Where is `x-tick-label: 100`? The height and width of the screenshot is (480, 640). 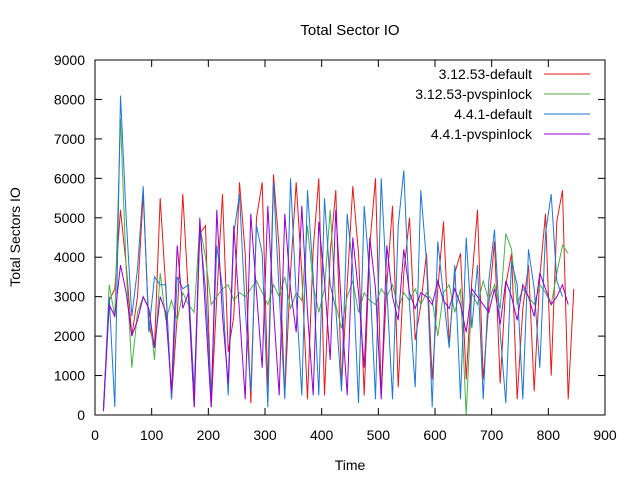 x-tick-label: 100 is located at coordinates (152, 435).